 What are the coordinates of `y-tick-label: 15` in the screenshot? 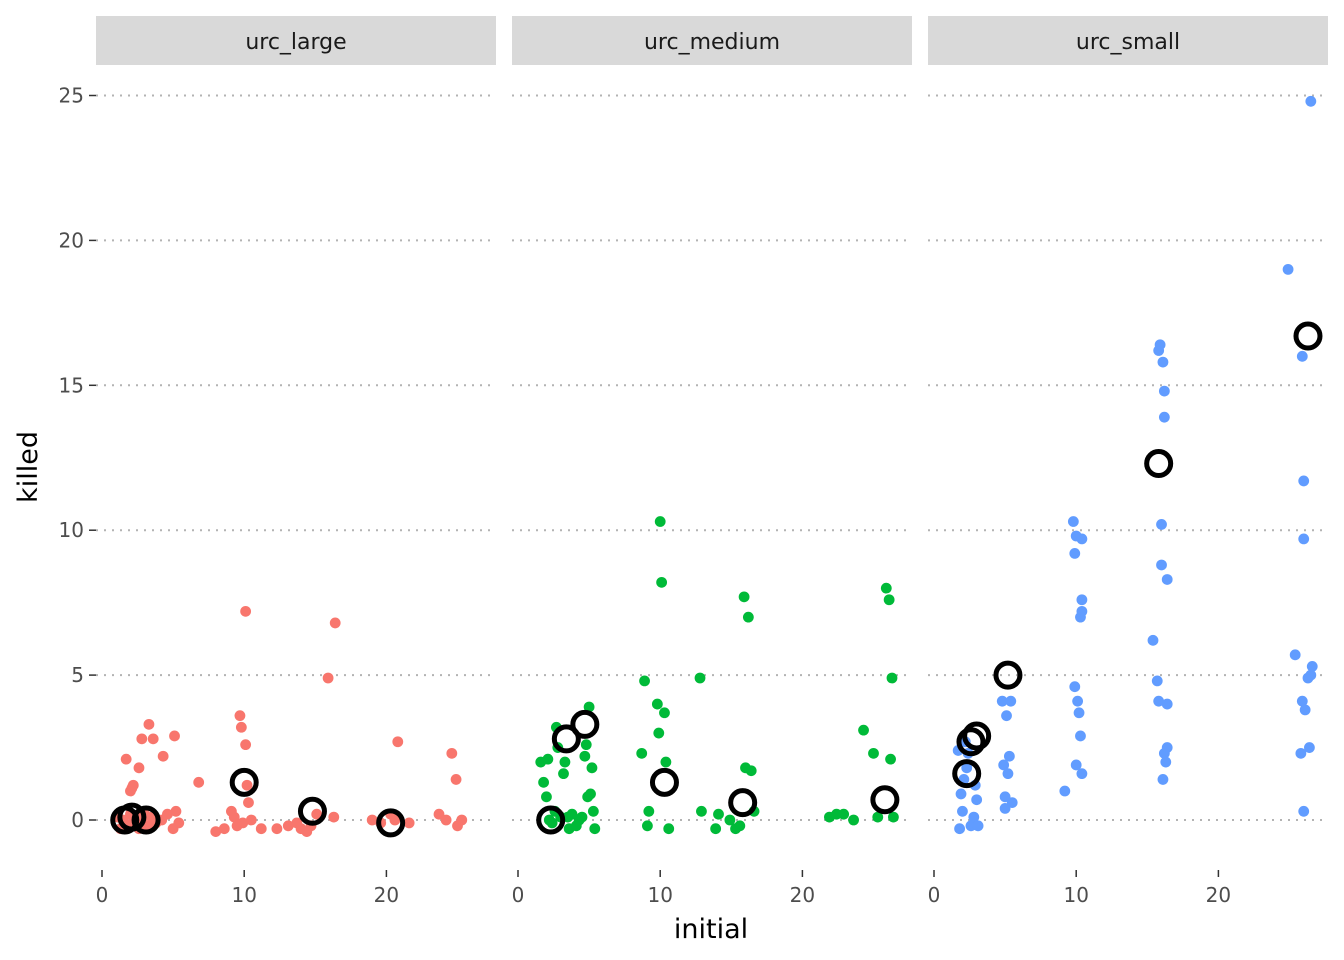 It's located at (71, 385).